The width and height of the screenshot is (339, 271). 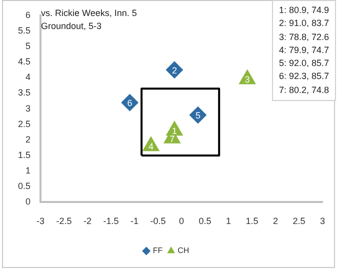 What do you see at coordinates (129, 103) in the screenshot?
I see `annotation: 6` at bounding box center [129, 103].